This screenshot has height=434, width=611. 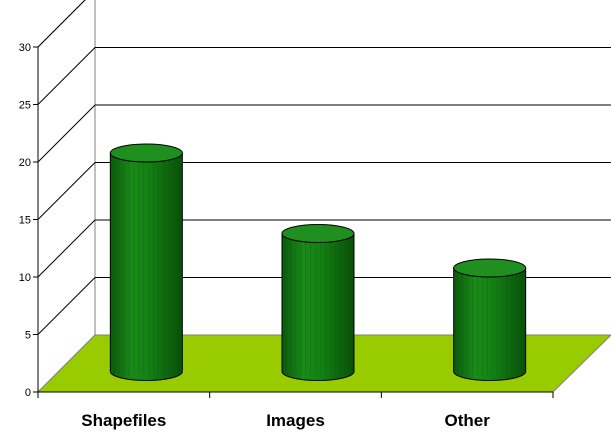 What do you see at coordinates (28, 336) in the screenshot?
I see `y-tick-label: 5` at bounding box center [28, 336].